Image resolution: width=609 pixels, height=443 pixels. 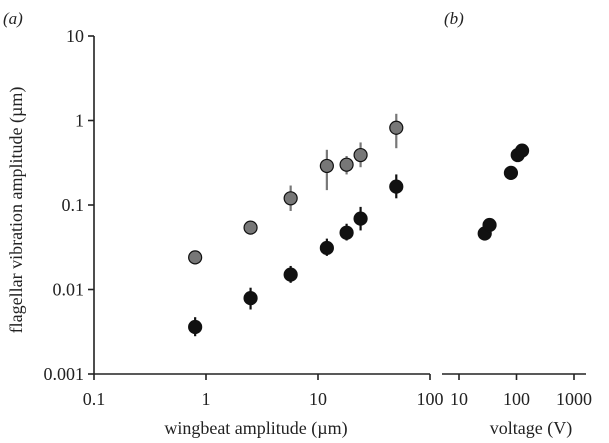 What do you see at coordinates (206, 399) in the screenshot?
I see `x-tick-label: 1` at bounding box center [206, 399].